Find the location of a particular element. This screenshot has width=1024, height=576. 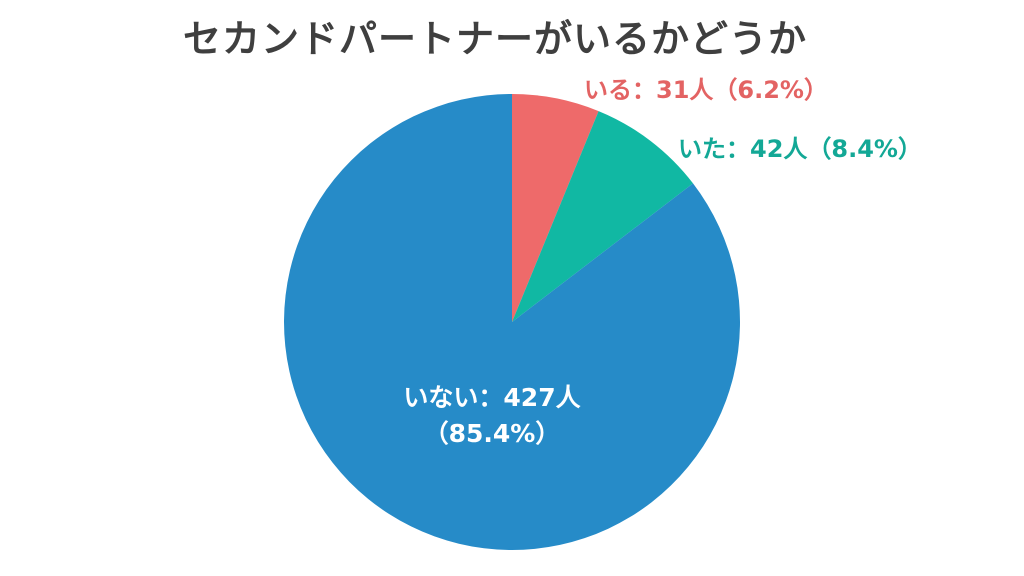

chart-title: セカンドパートナーがいるかどうか is located at coordinates (494, 39).